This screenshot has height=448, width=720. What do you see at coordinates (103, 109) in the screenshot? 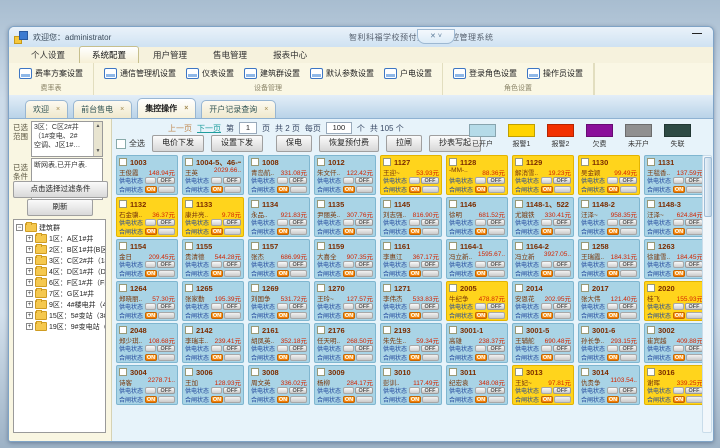
I see `tab-2: 前台售电 ×` at bounding box center [103, 109].